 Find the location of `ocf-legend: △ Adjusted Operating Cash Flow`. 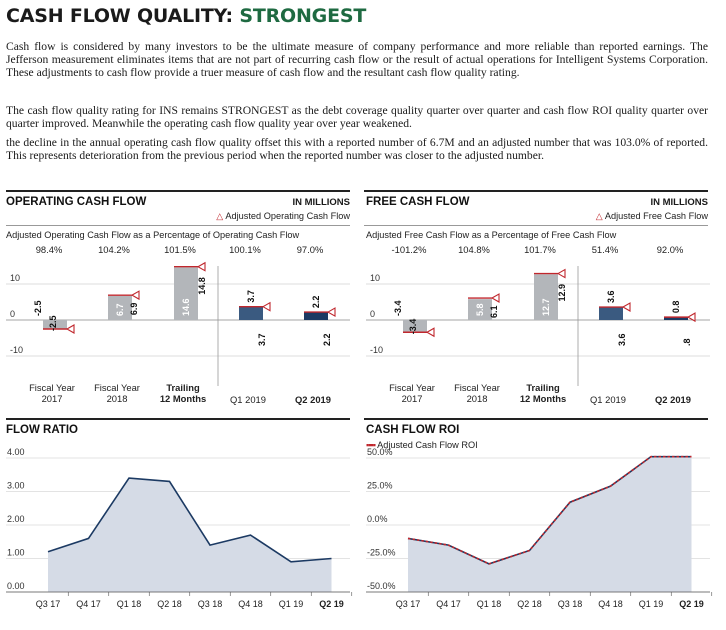

ocf-legend: △ Adjusted Operating Cash Flow is located at coordinates (283, 216).